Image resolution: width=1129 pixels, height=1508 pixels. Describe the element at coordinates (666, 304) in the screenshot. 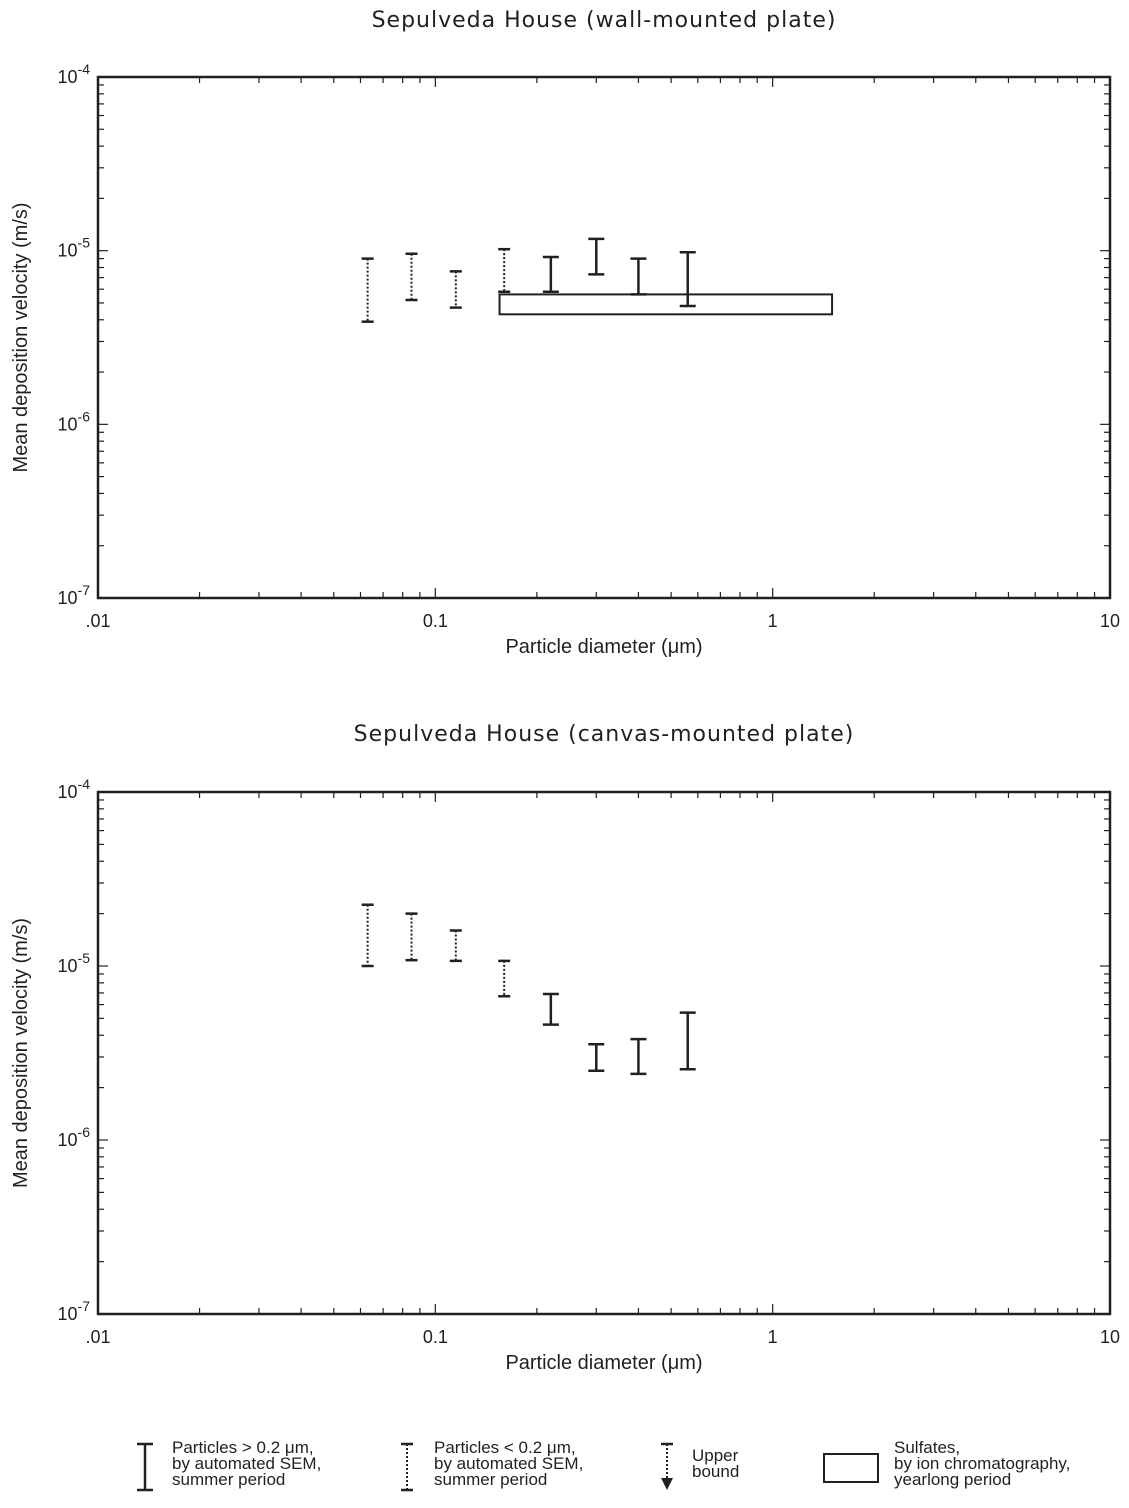

I see `sulfate-box` at that location.